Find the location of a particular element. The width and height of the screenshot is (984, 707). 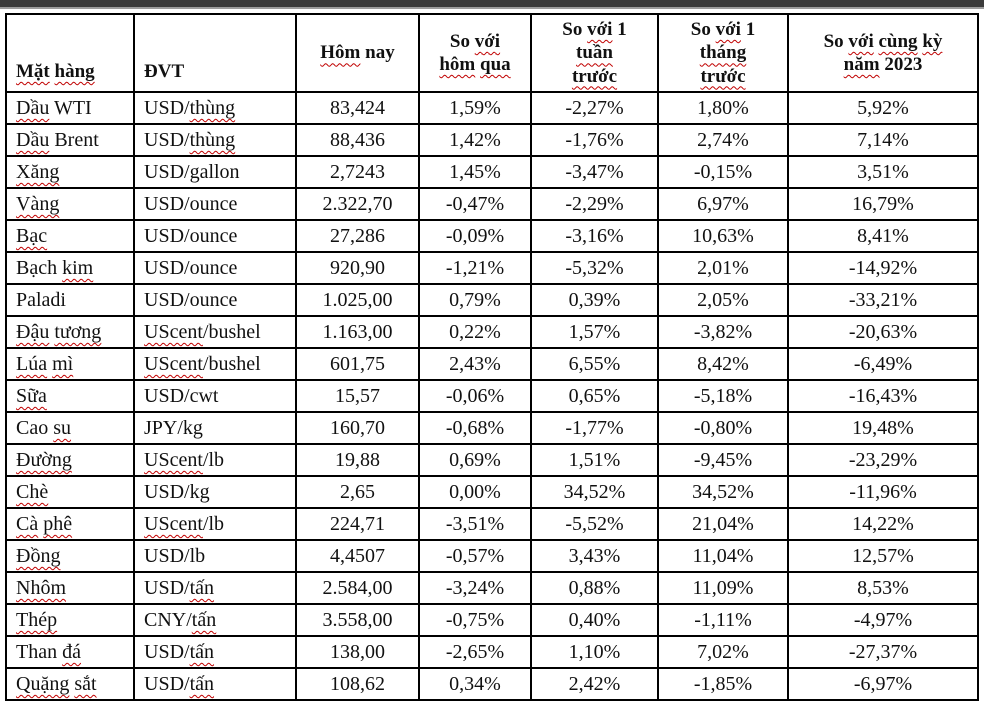

spellcheck-underline: tháng is located at coordinates (723, 53).